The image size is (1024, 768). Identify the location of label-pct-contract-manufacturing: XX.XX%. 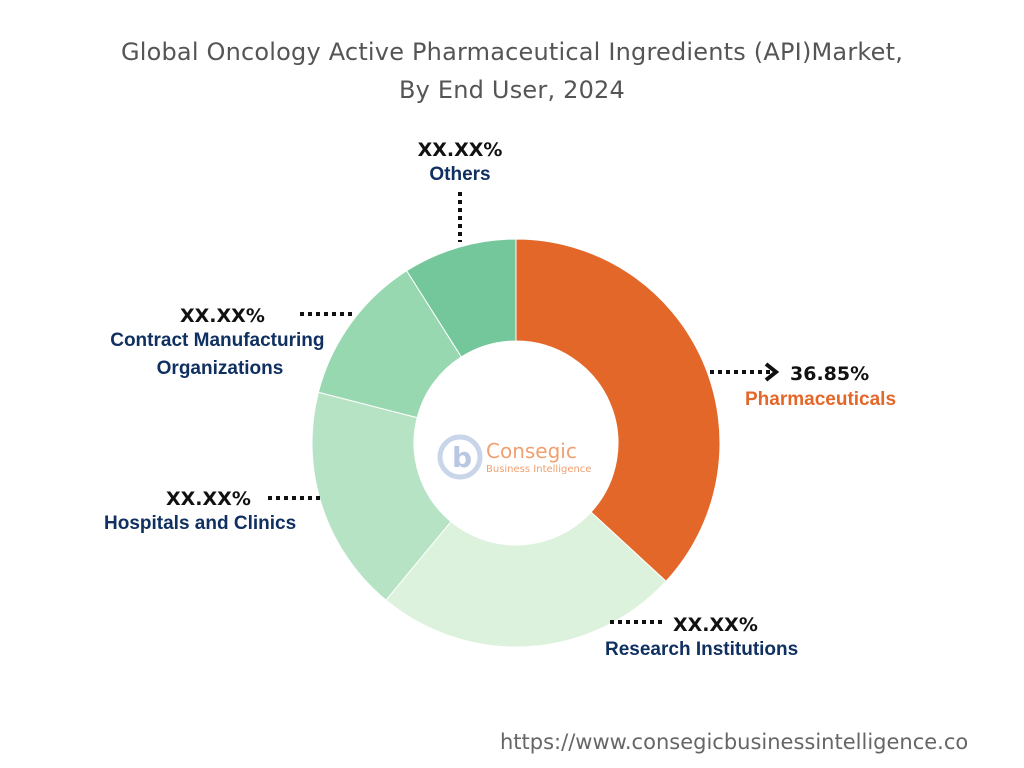
(222, 316).